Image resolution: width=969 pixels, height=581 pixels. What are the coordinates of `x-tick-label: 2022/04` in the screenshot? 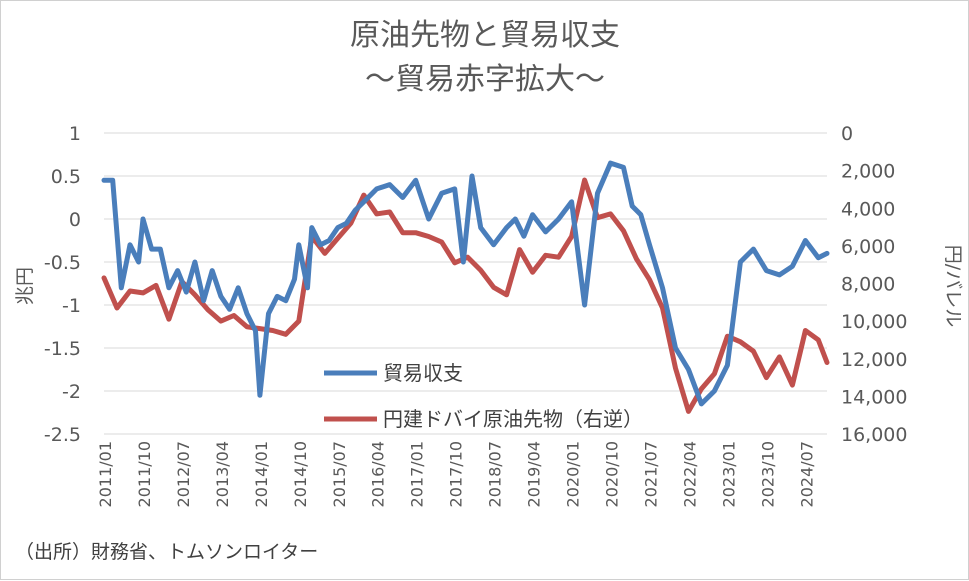 It's located at (689, 474).